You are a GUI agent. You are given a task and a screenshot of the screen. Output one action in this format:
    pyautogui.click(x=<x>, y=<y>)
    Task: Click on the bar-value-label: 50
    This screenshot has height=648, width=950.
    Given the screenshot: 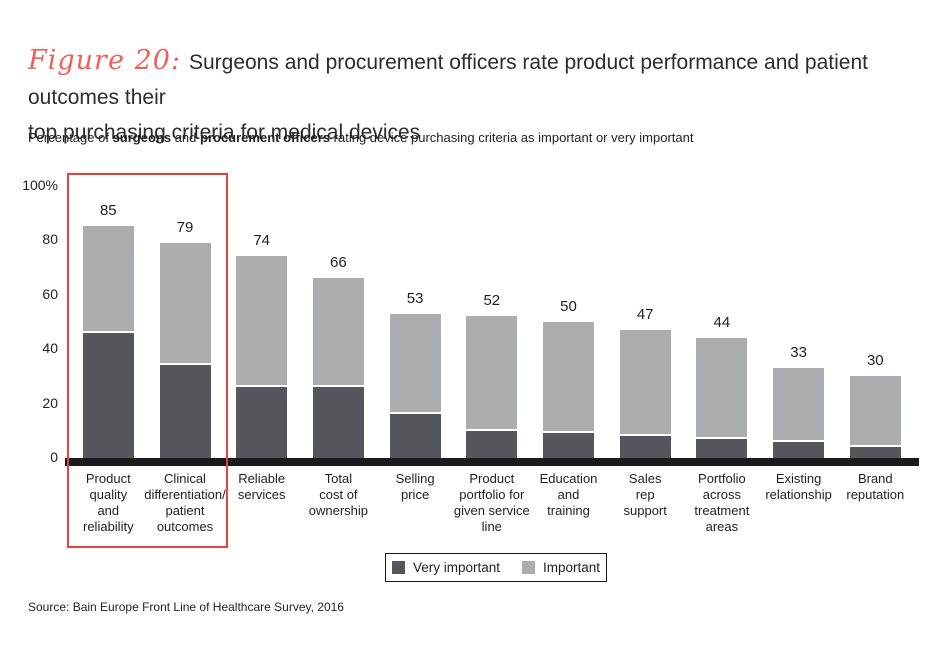 What is the action you would take?
    pyautogui.click(x=568, y=306)
    